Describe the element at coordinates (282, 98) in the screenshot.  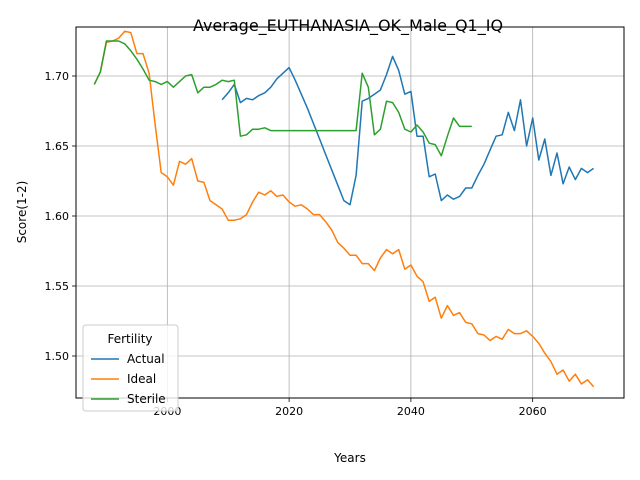
I see `series-line-sterile` at that location.